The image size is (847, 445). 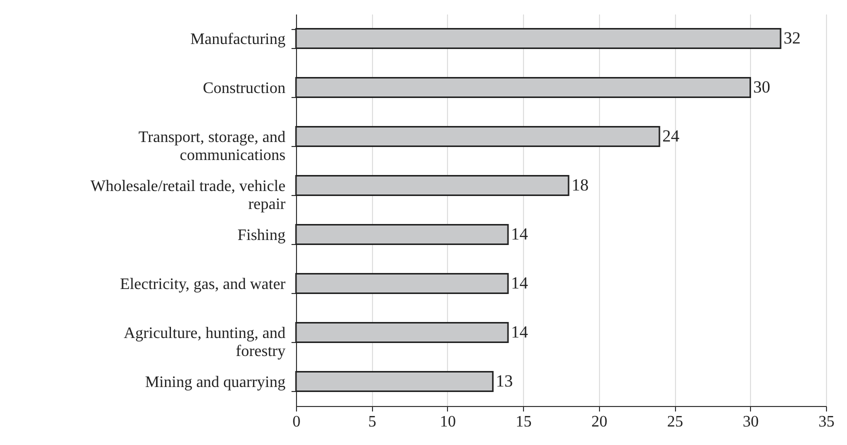 What do you see at coordinates (261, 235) in the screenshot?
I see `y-tick-label: Fishing` at bounding box center [261, 235].